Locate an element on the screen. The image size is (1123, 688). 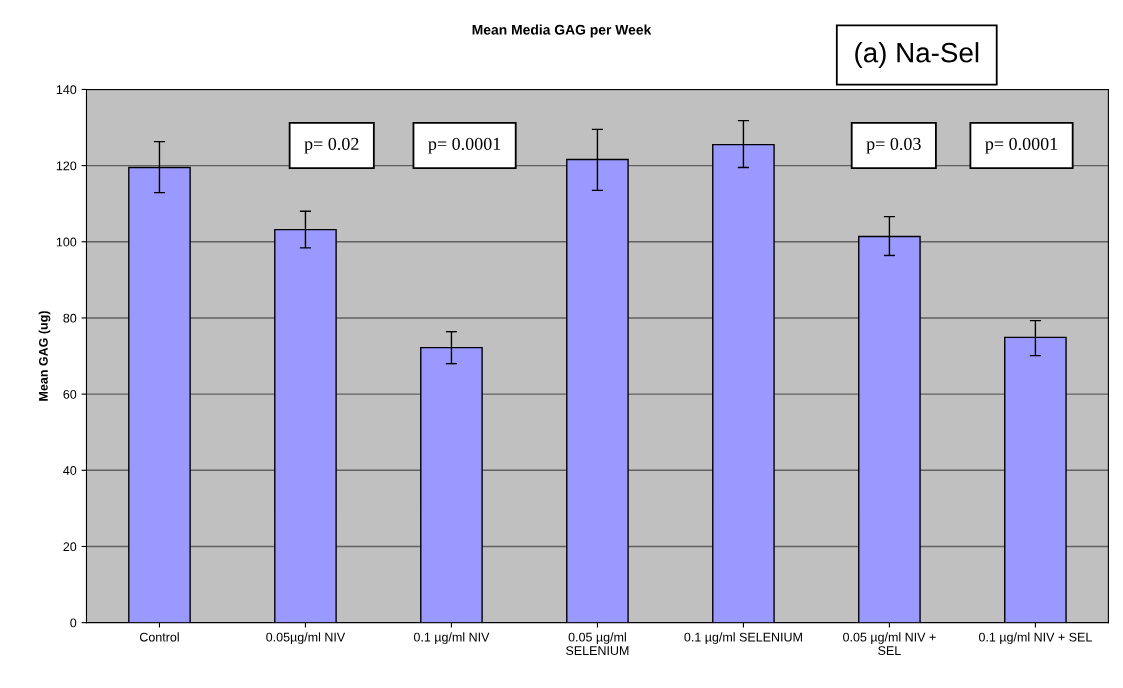
text: (a) Na-Sel is located at coordinates (917, 55).